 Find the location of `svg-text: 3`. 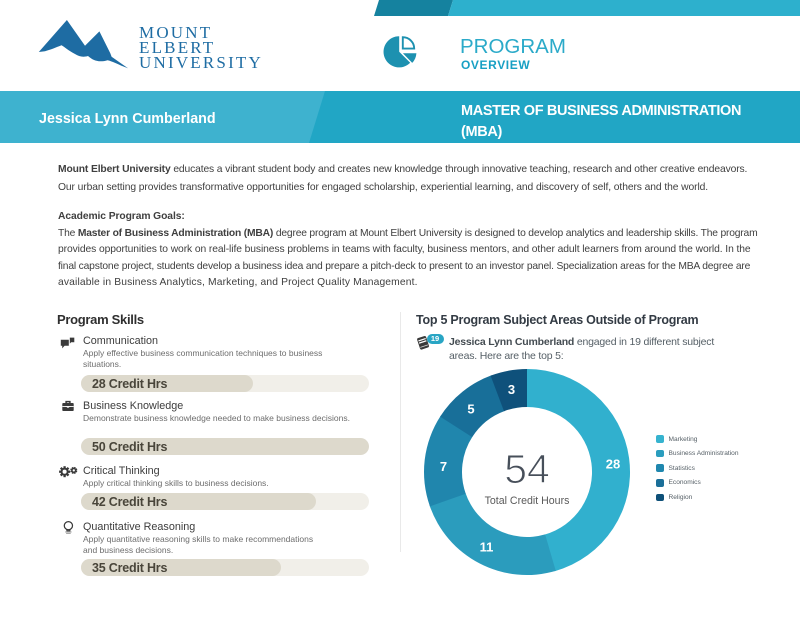

svg-text: 3 is located at coordinates (511, 389).